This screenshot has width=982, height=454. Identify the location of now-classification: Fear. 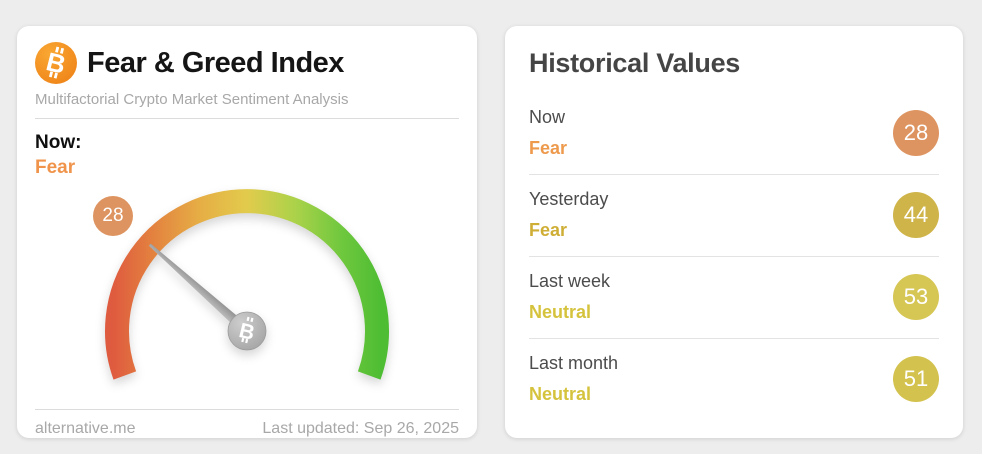
(55, 167).